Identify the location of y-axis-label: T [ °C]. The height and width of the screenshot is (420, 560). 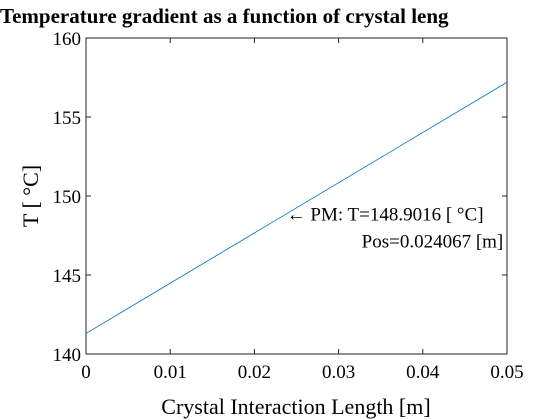
(30, 196).